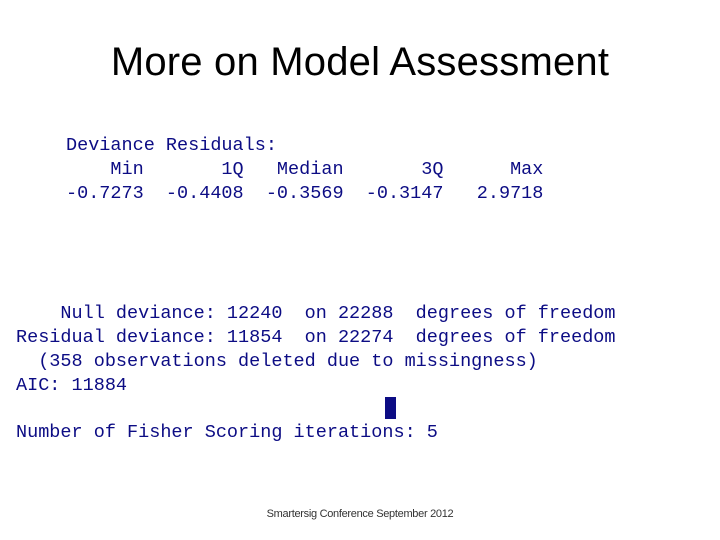 The width and height of the screenshot is (720, 540). Describe the element at coordinates (360, 62) in the screenshot. I see `slide-title: More on Model Assessment` at that location.